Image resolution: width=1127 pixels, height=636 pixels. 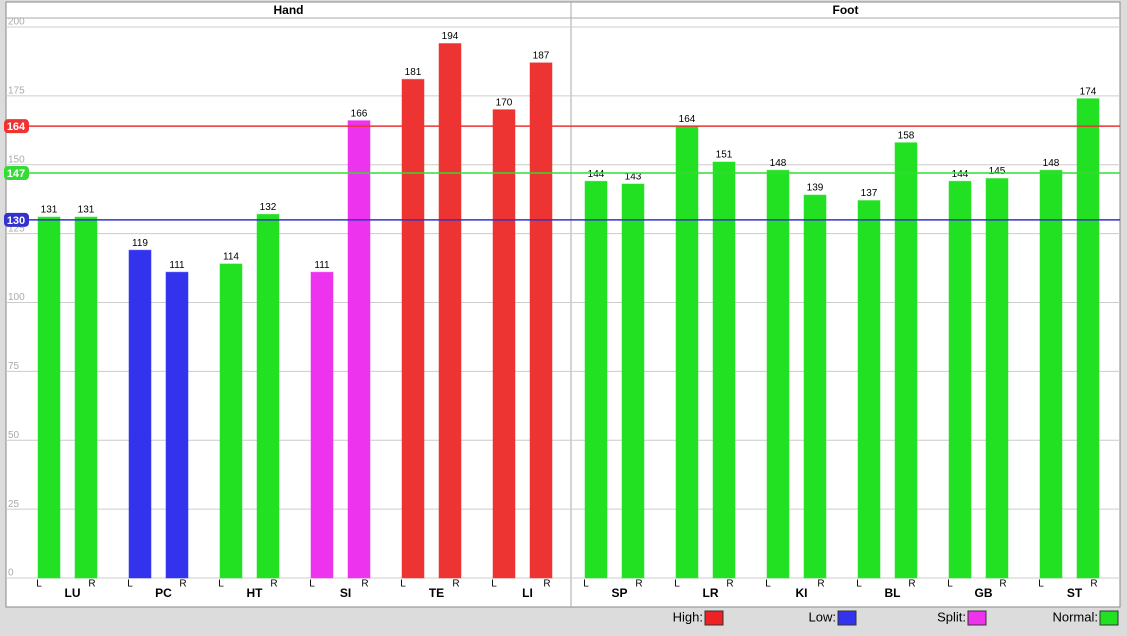 I want to click on group-label: KI, so click(x=802, y=593).